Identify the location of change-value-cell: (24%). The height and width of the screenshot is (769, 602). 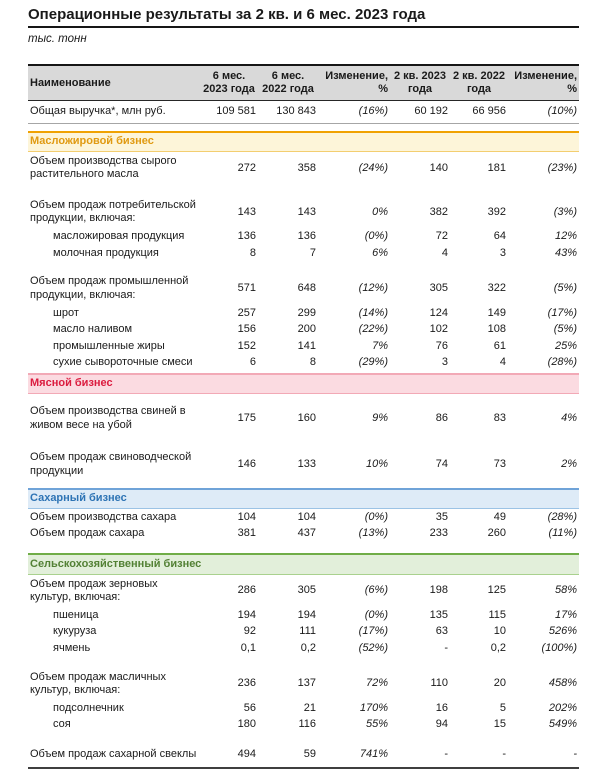
(373, 167).